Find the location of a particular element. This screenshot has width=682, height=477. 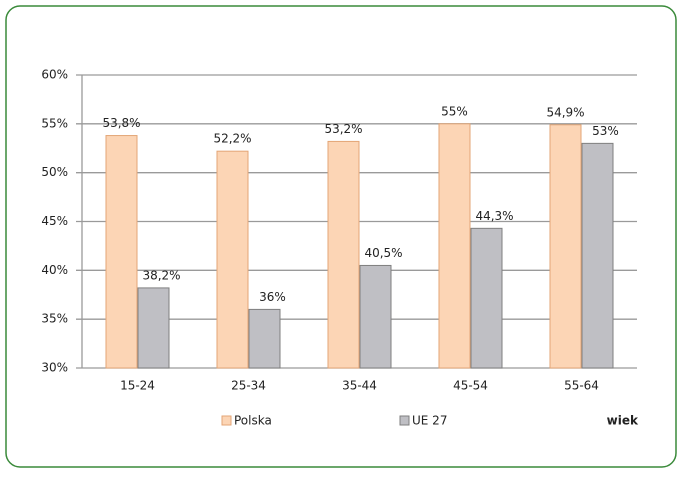

data-label: 52,2% is located at coordinates (232, 139).